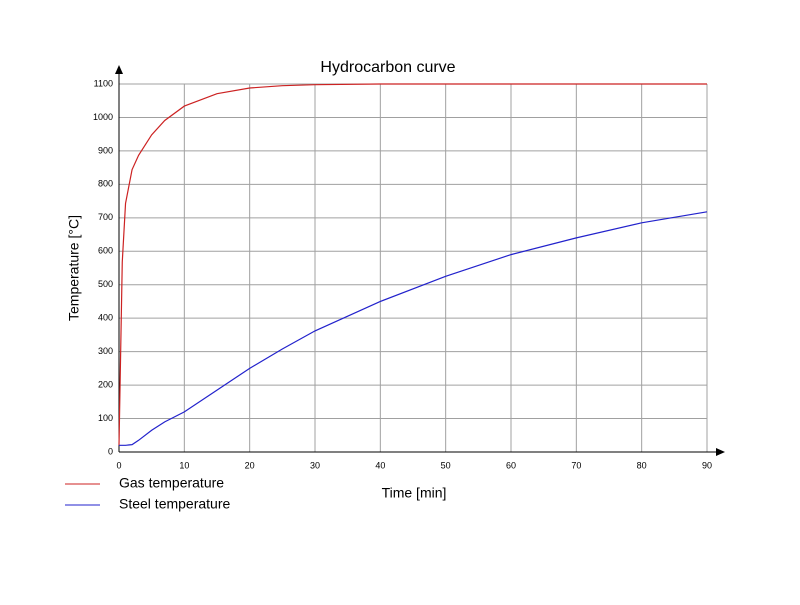 The width and height of the screenshot is (800, 605). What do you see at coordinates (105, 351) in the screenshot?
I see `y-tick-label: 300` at bounding box center [105, 351].